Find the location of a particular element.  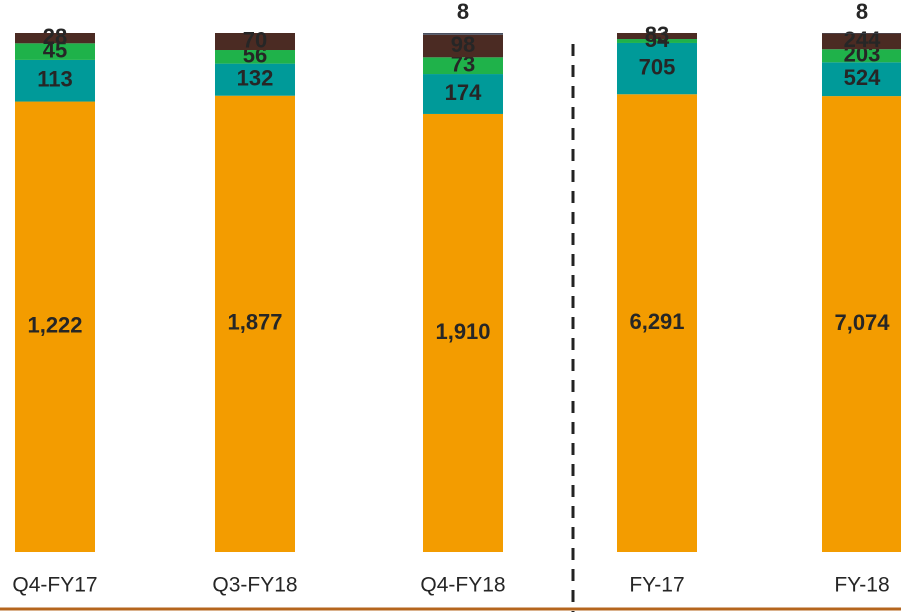

value-label: 54 is located at coordinates (657, 39).